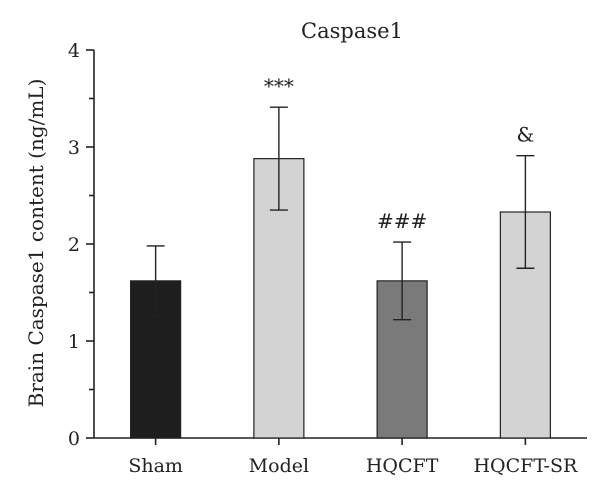 This screenshot has width=600, height=502. I want to click on chart-title: Caspase1, so click(352, 31).